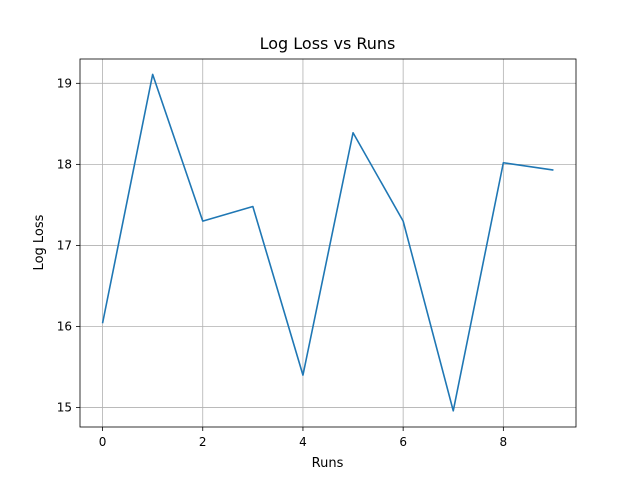 This screenshot has height=480, width=640. What do you see at coordinates (64, 408) in the screenshot?
I see `y-tick-label: 15` at bounding box center [64, 408].